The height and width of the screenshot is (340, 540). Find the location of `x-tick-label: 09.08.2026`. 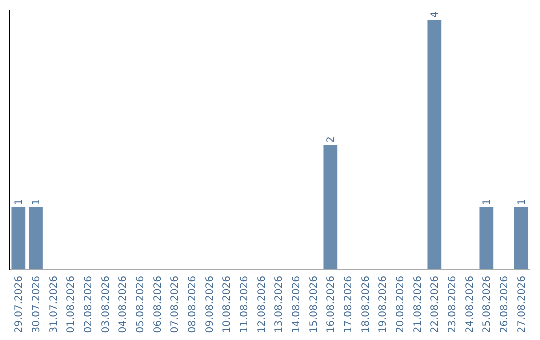

x-tick-label: 09.08.2026 is located at coordinates (210, 305).